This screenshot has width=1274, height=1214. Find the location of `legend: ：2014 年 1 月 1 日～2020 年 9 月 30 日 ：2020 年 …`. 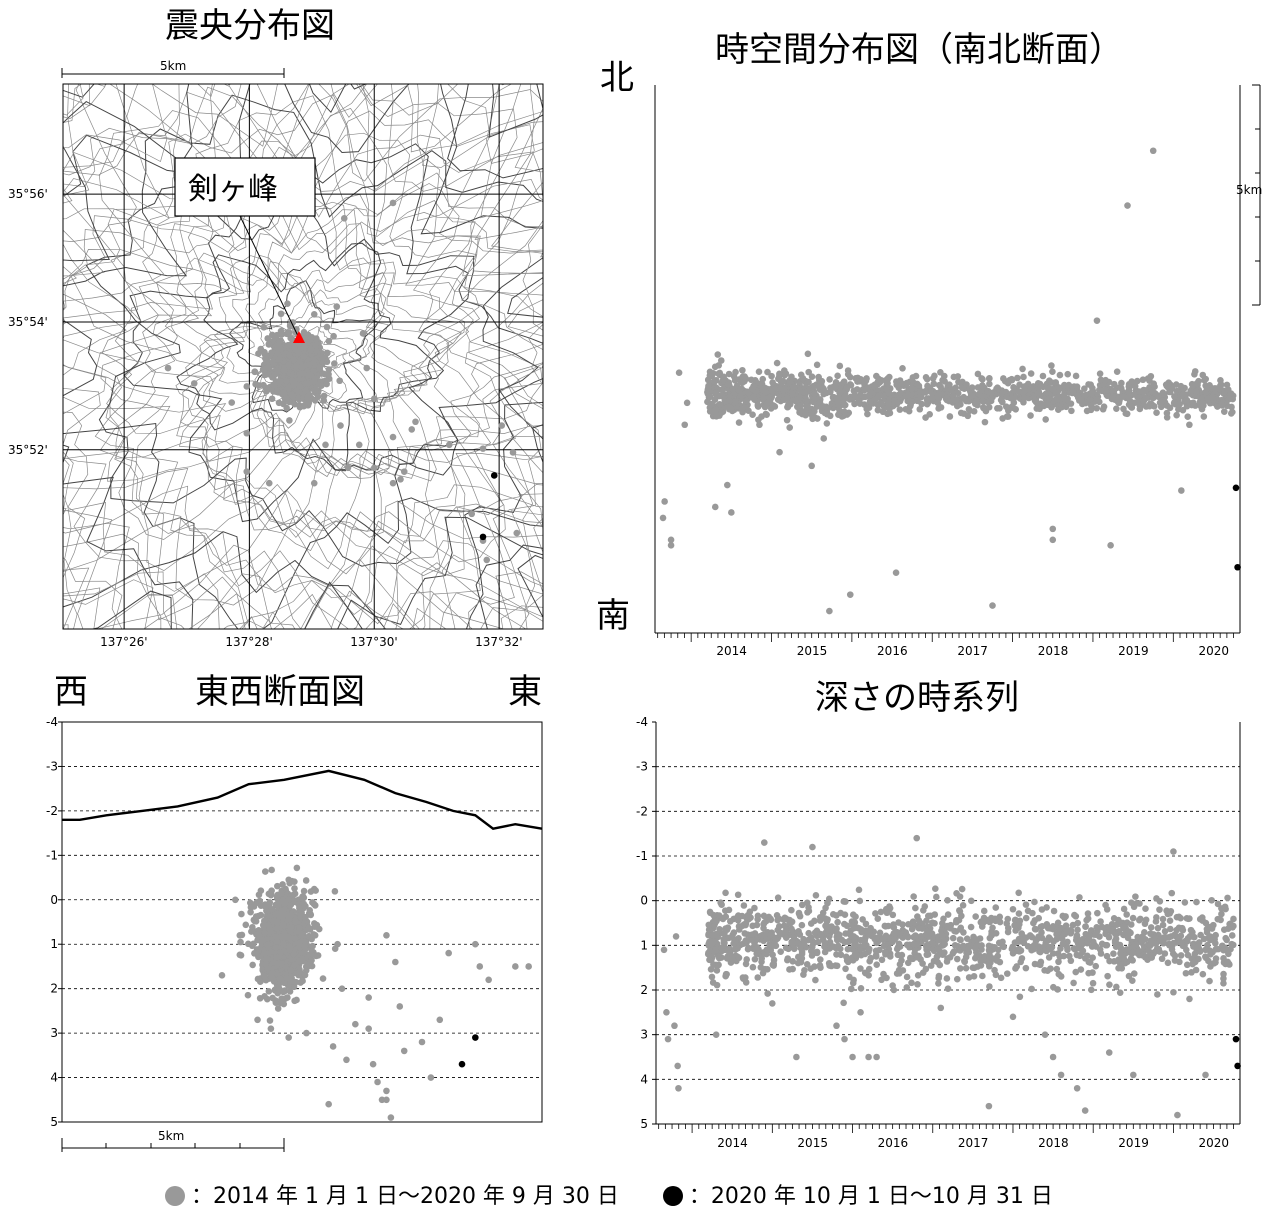

legend: ：2014 年 1 月 1 日～2020 年 9 月 30 日 ：2020 年 … is located at coordinates (609, 1197).